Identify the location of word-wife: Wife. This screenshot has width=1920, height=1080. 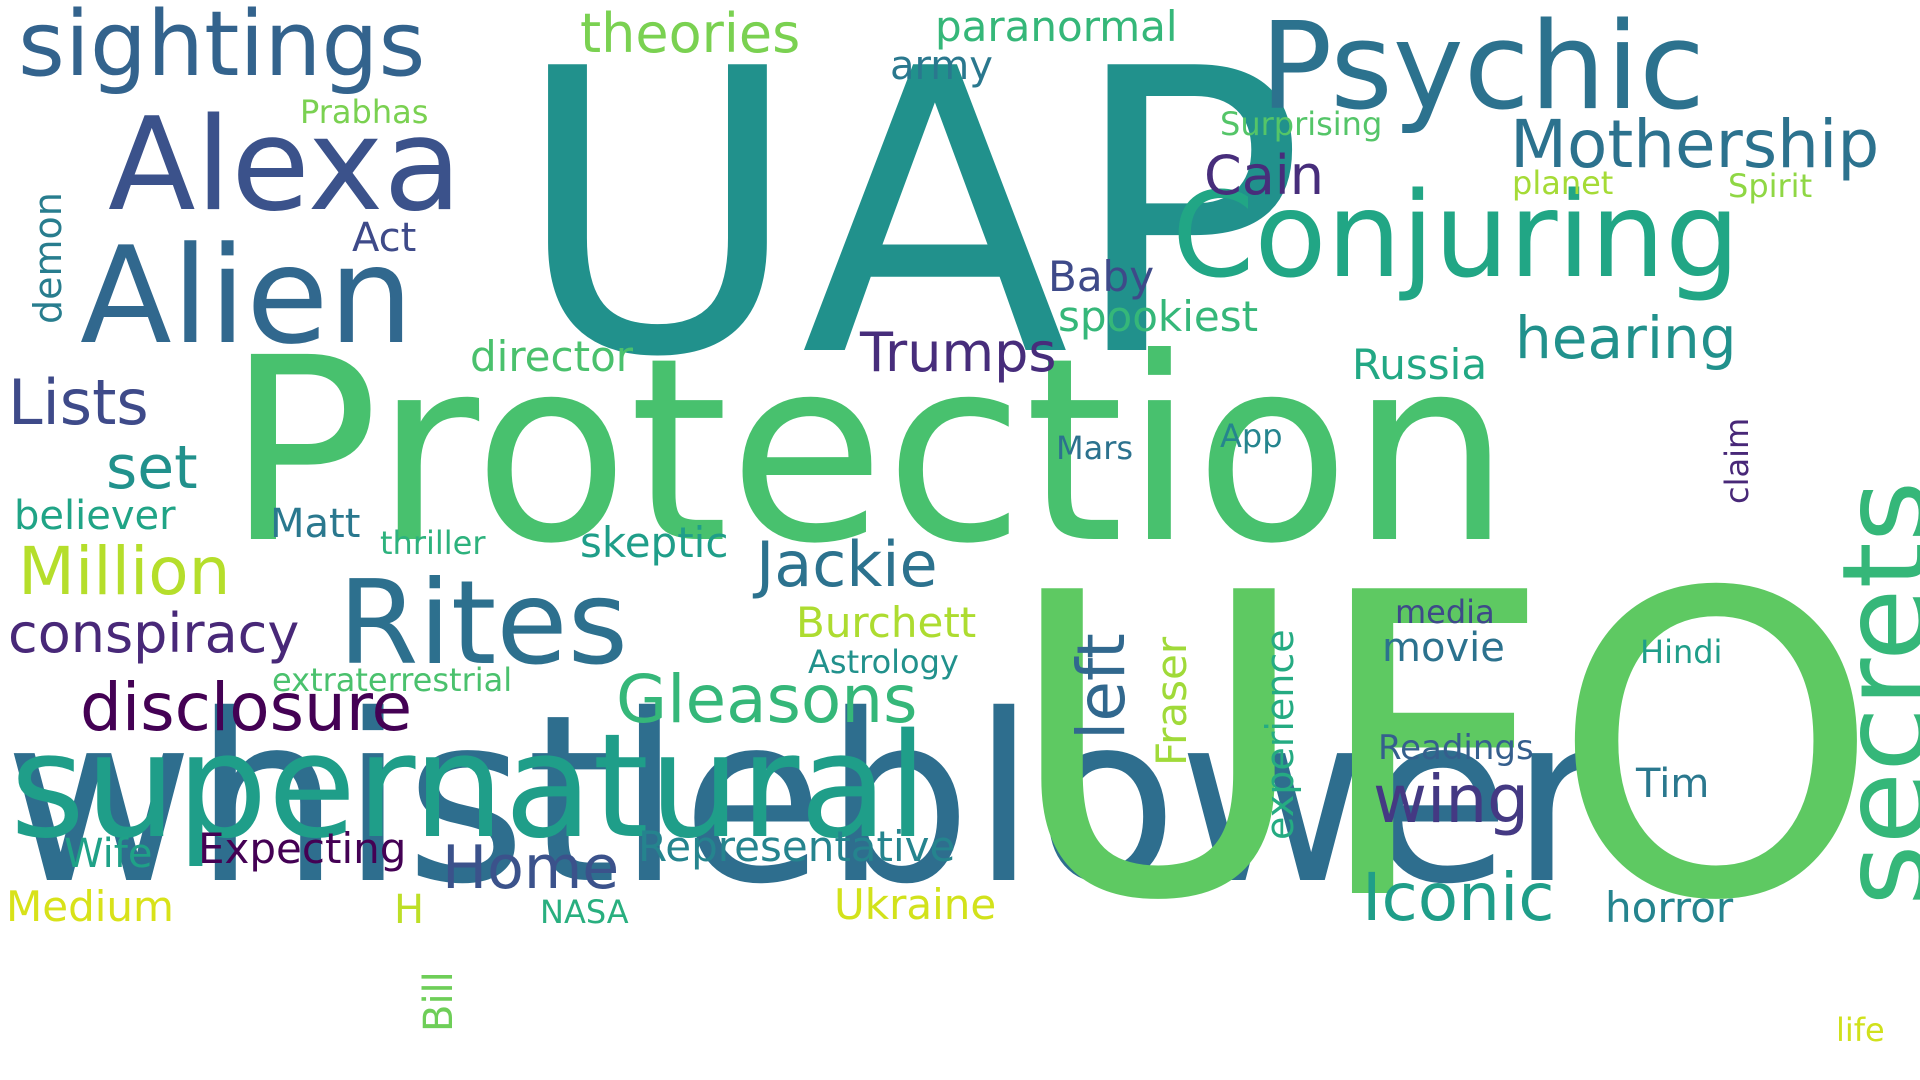
(108, 854).